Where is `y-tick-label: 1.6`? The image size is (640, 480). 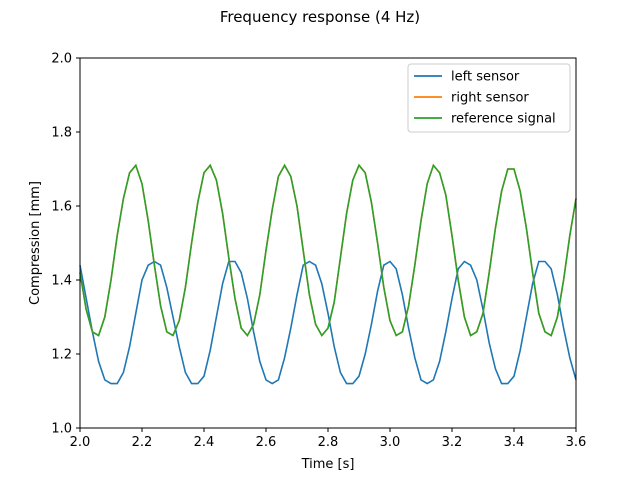 y-tick-label: 1.6 is located at coordinates (61, 207).